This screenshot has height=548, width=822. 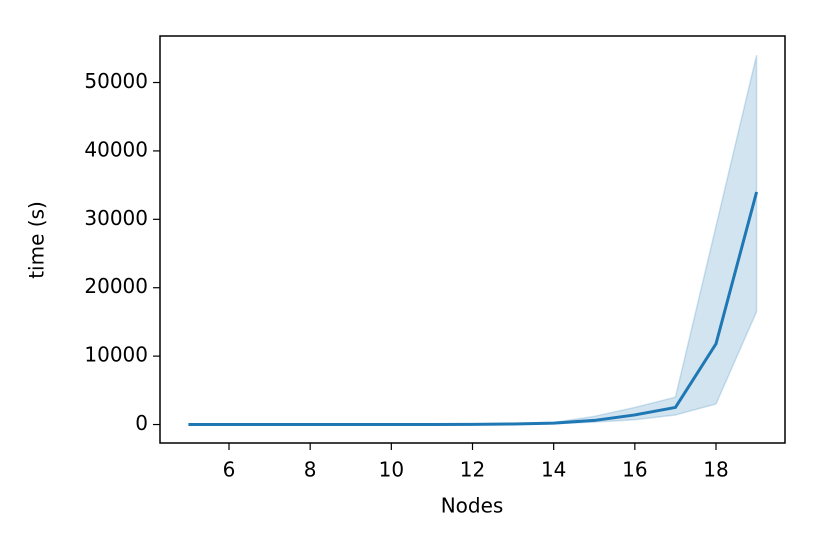 What do you see at coordinates (715, 470) in the screenshot?
I see `x-tick-label: 18` at bounding box center [715, 470].